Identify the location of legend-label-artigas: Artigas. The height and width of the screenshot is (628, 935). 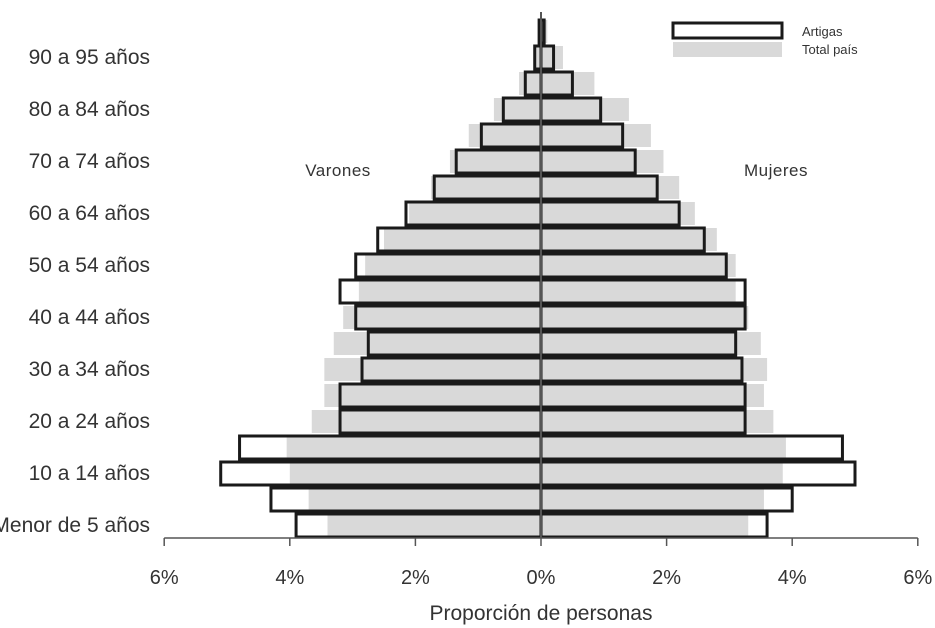
(822, 31).